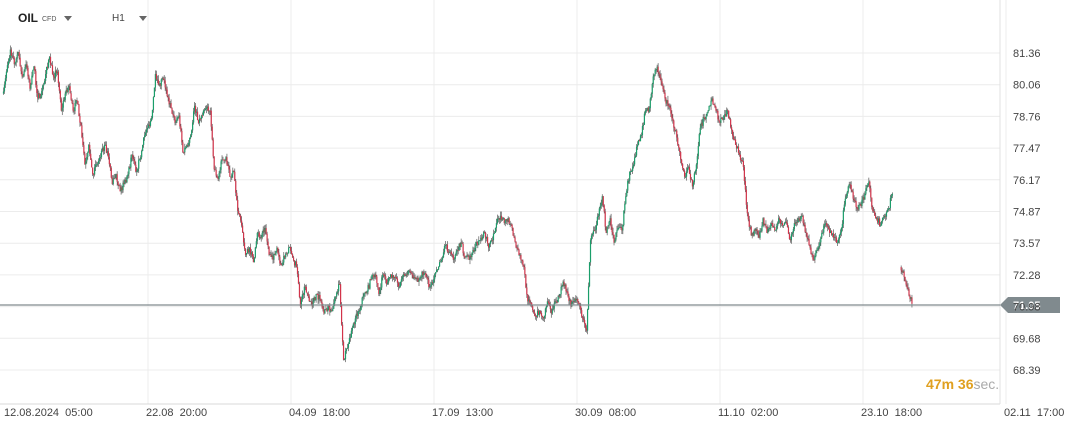  I want to click on symbol-selector: OIL CFD, so click(45, 18).